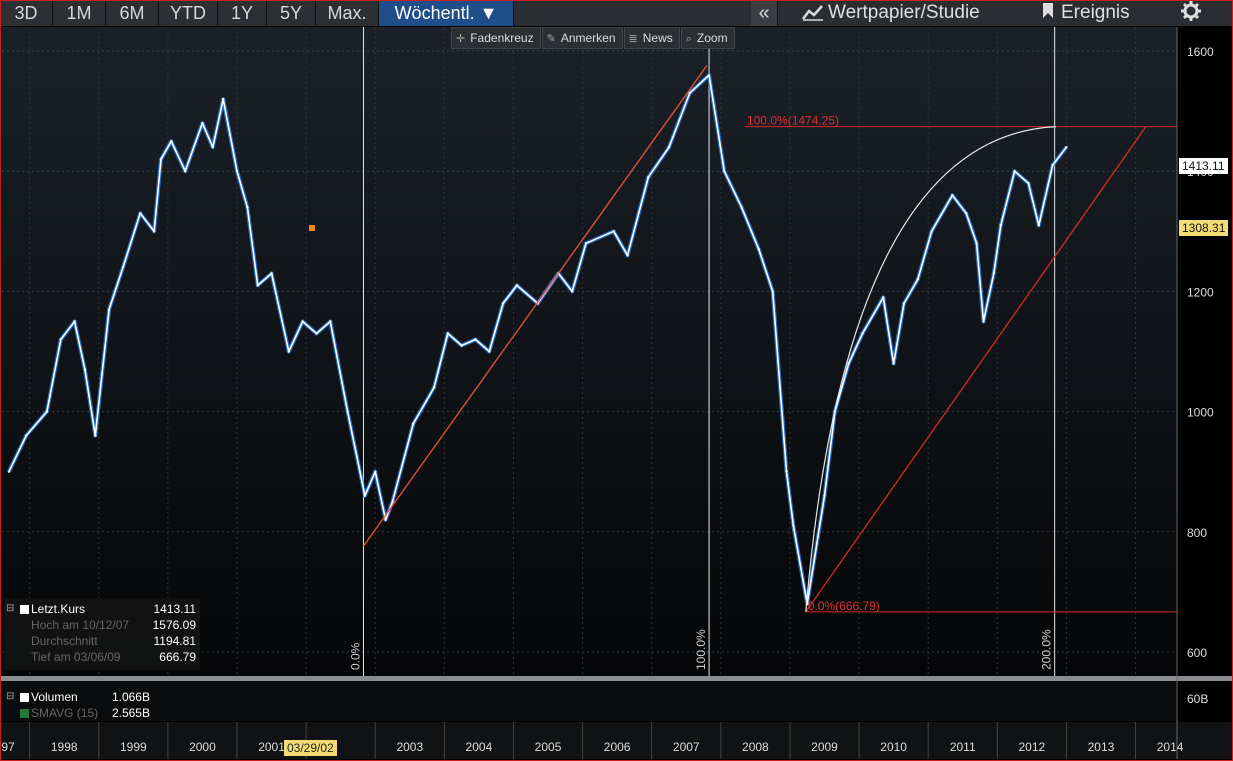  I want to click on event-button: Ereignis, so click(1085, 13).